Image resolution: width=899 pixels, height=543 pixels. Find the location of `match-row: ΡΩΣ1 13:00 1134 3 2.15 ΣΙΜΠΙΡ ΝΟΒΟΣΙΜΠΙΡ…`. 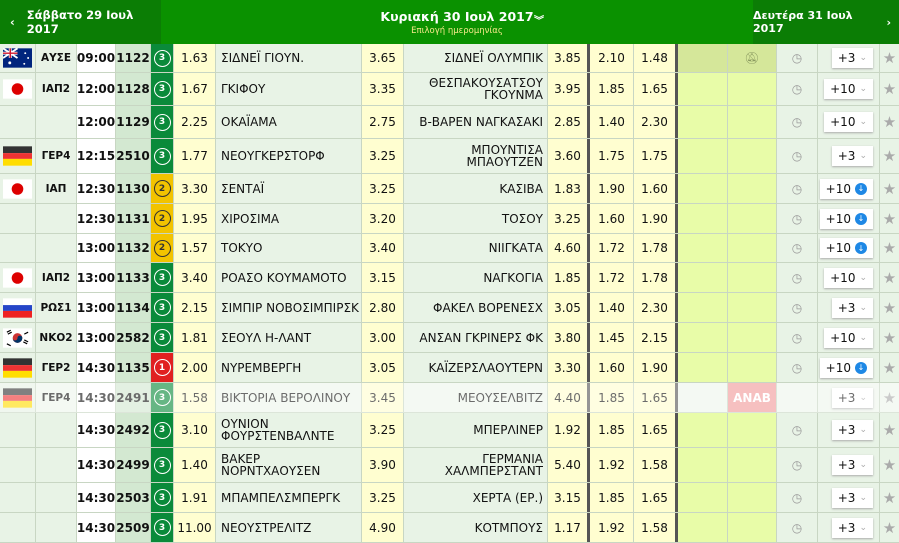

match-row: ΡΩΣ1 13:00 1134 3 2.15 ΣΙΜΠΙΡ ΝΟΒΟΣΙΜΠΙΡ… is located at coordinates (449, 308).